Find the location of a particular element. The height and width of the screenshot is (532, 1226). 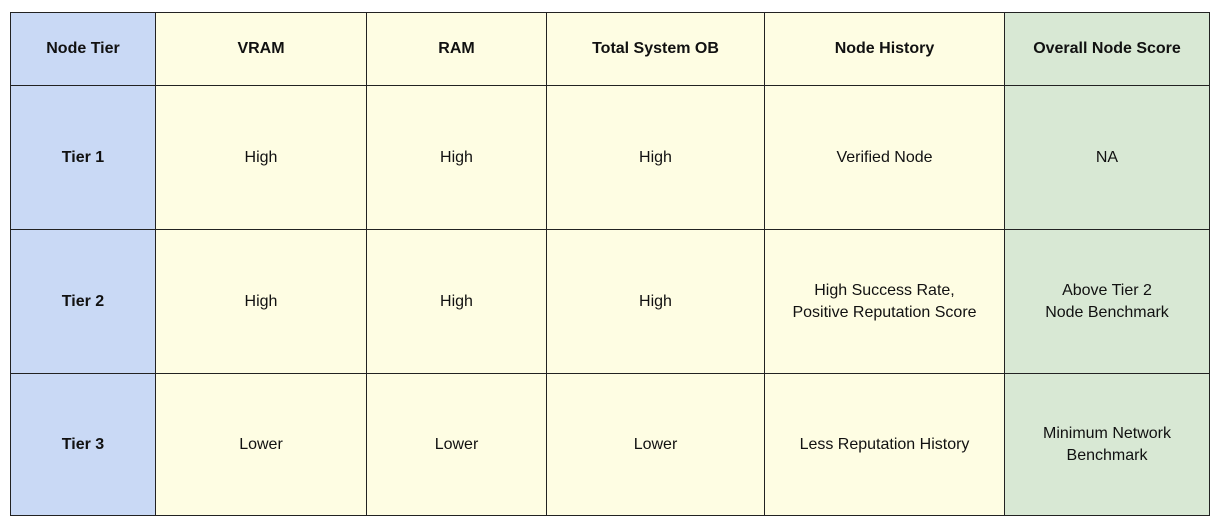

tier-1-total-system-ob: High is located at coordinates (656, 158).